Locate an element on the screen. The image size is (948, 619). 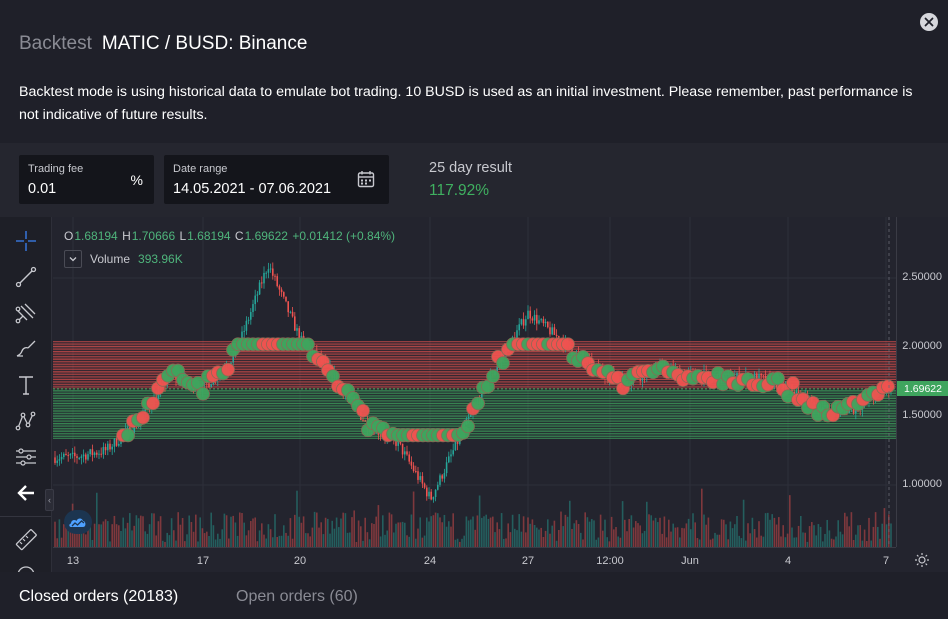
gear-icon is located at coordinates (922, 559).